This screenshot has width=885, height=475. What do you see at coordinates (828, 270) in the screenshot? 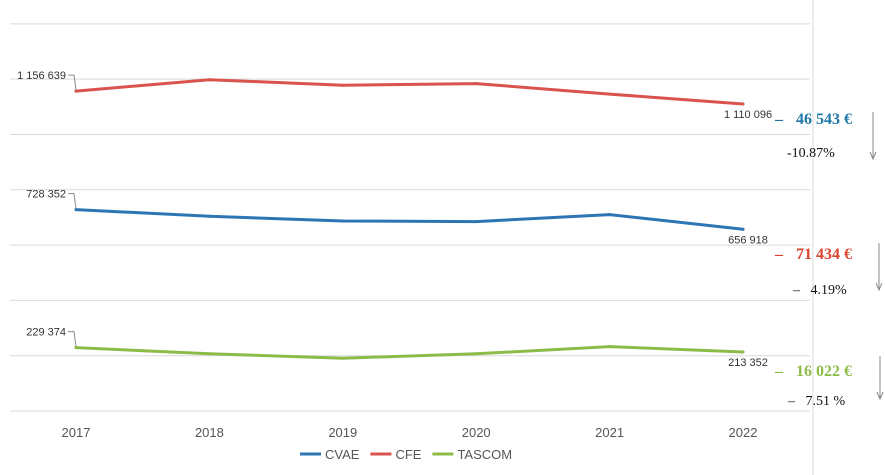
I see `annotation-cvae: – 71 434 € – 4.19%` at bounding box center [828, 270].